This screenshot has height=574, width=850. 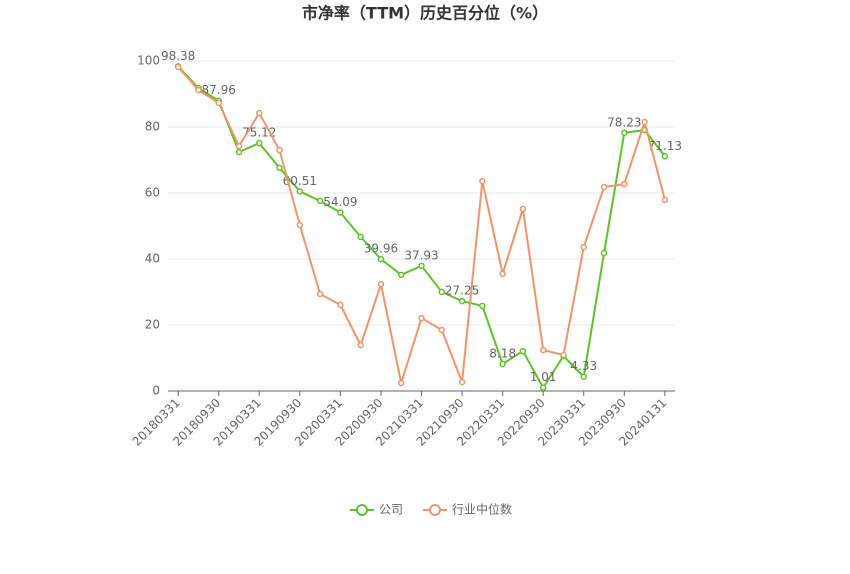 I want to click on data-label: 60.51, so click(x=300, y=181).